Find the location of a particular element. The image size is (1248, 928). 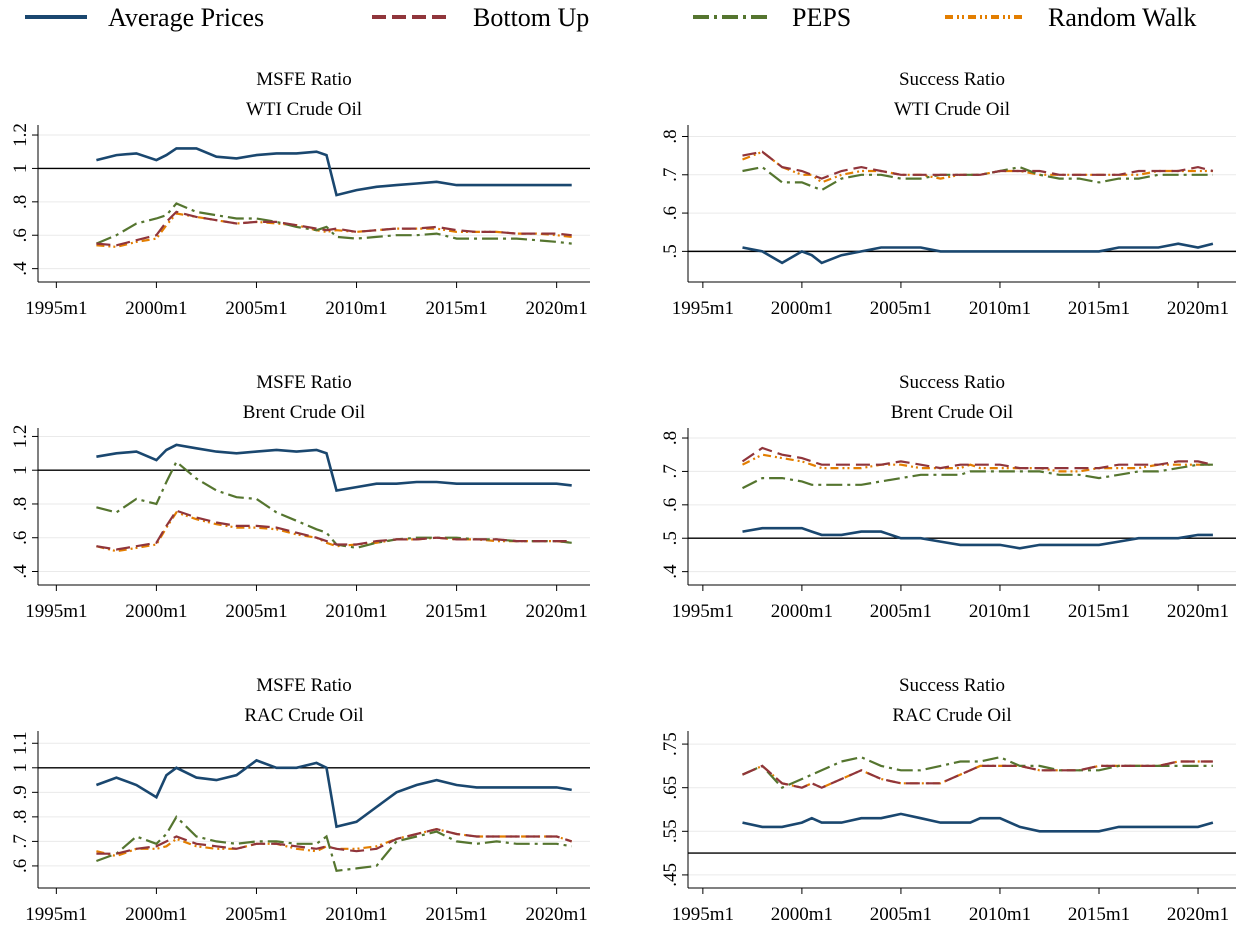

legend-label: Average Prices is located at coordinates (186, 17).